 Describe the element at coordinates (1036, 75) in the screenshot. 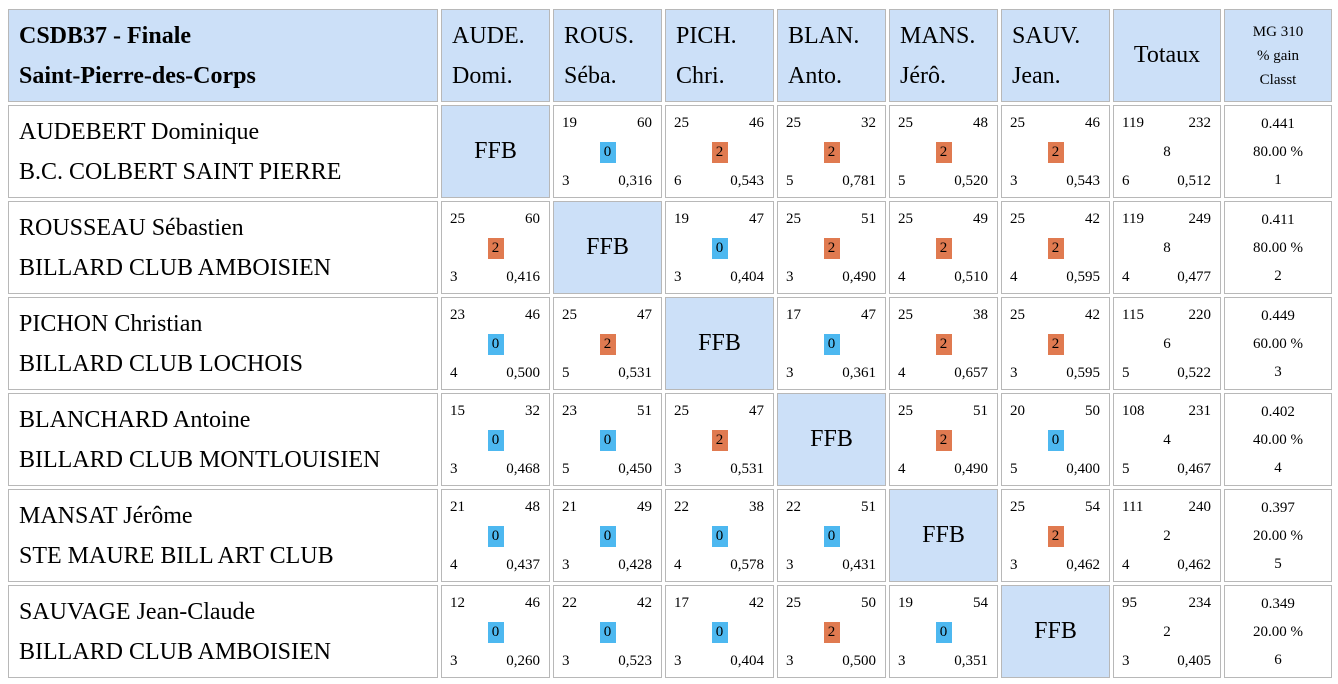

I see `player-abbr-first: Jean.` at that location.